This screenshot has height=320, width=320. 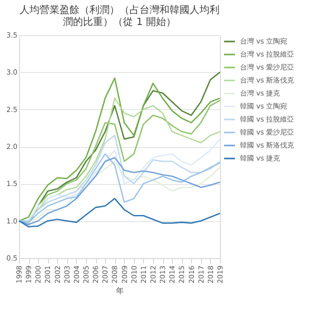 What do you see at coordinates (120, 16) in the screenshot?
I see `chart-title: 人均營業盈餘（利潤）（占台灣和韓國人均利潤的比重）（從 1 開始）` at bounding box center [120, 16].